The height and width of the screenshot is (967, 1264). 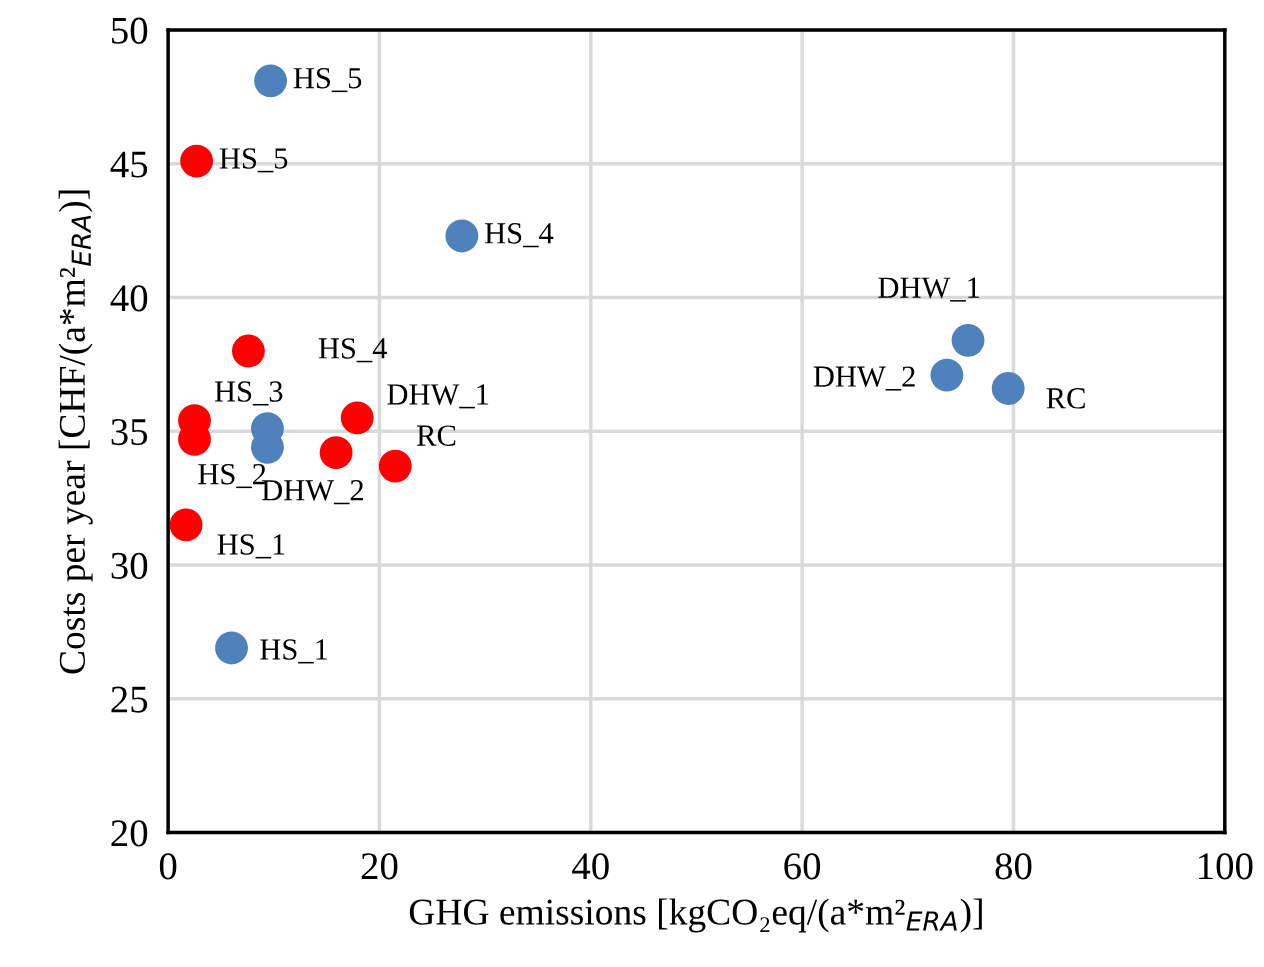 I want to click on y-axis-title: Costs per year [CHF/(a*m²$_{ERA}$)], so click(x=75, y=432).